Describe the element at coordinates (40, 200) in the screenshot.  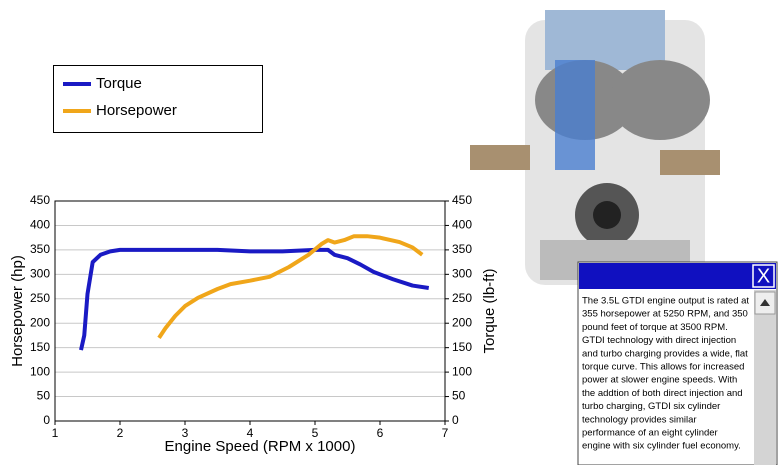
I see `y-tick-label: 450` at that location.